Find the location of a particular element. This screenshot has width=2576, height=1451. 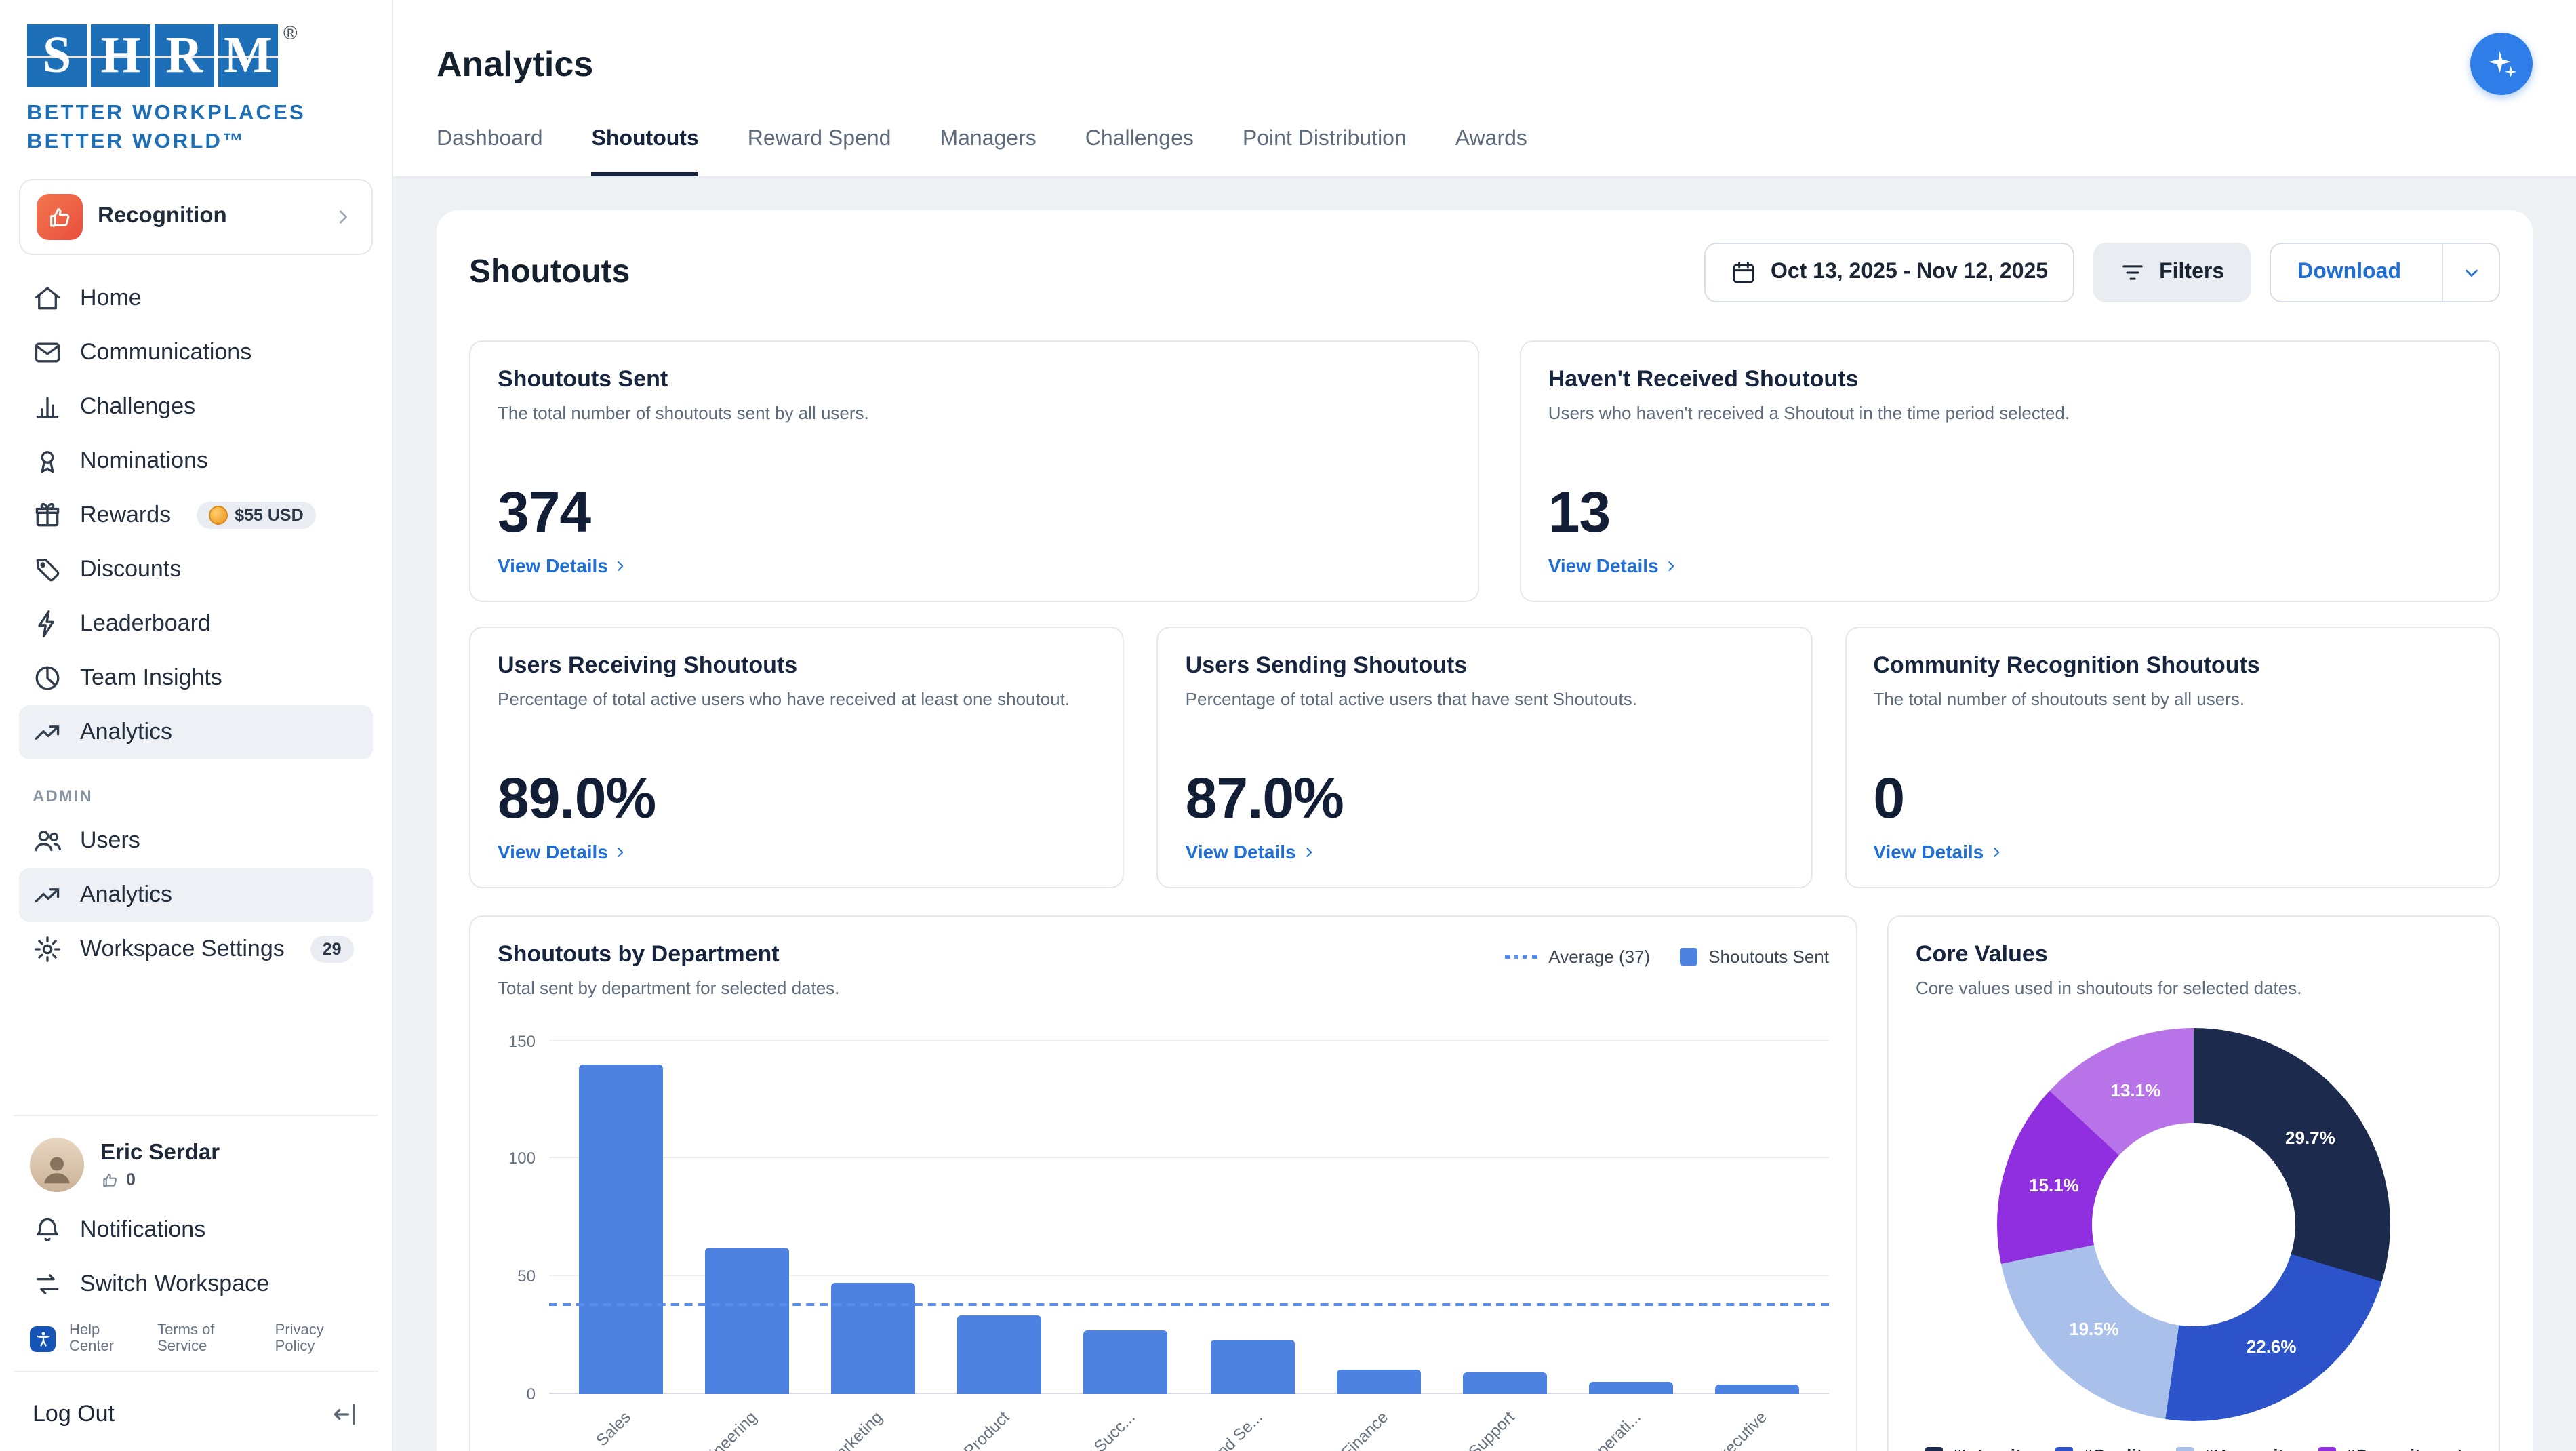

help-center-link: Help Center is located at coordinates (92, 1338).